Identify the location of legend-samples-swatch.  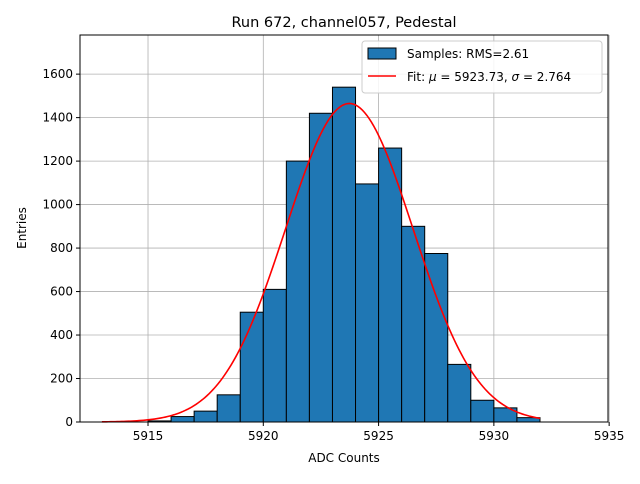
(382, 53).